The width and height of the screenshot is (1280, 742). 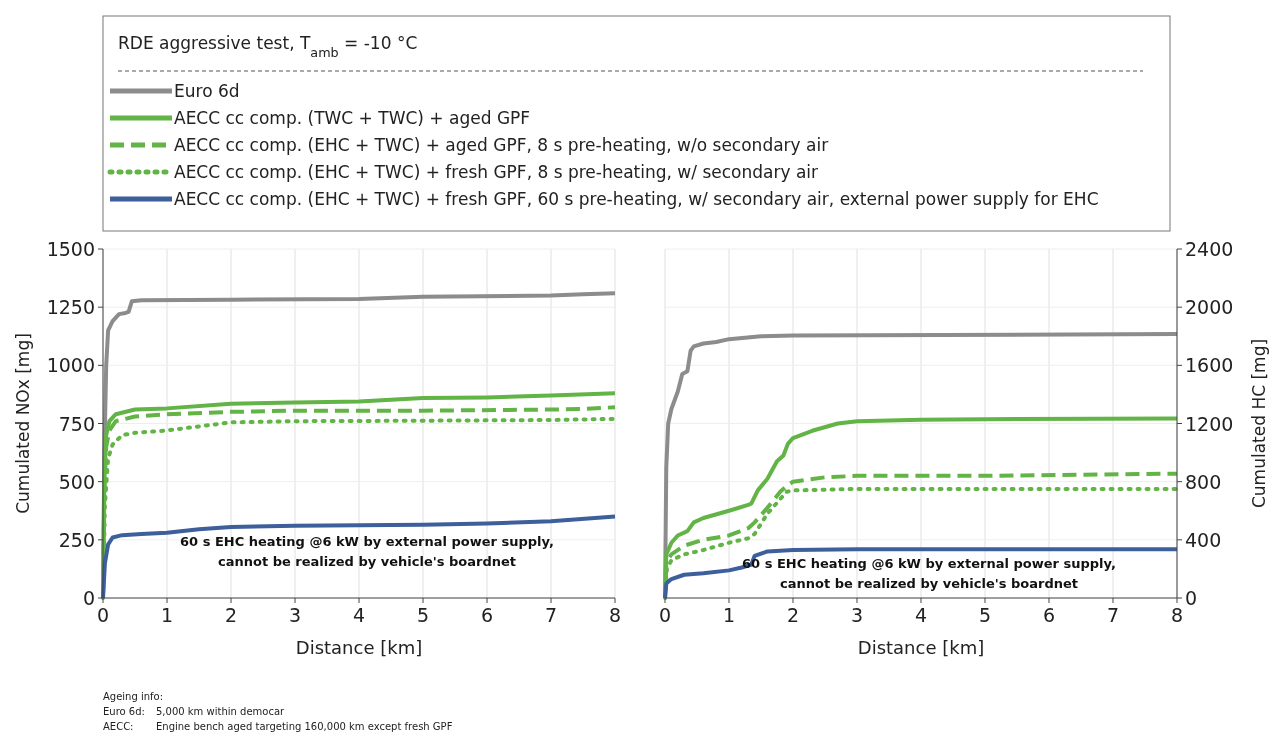 What do you see at coordinates (76, 539) in the screenshot?
I see `y-tick-label: 250` at bounding box center [76, 539].